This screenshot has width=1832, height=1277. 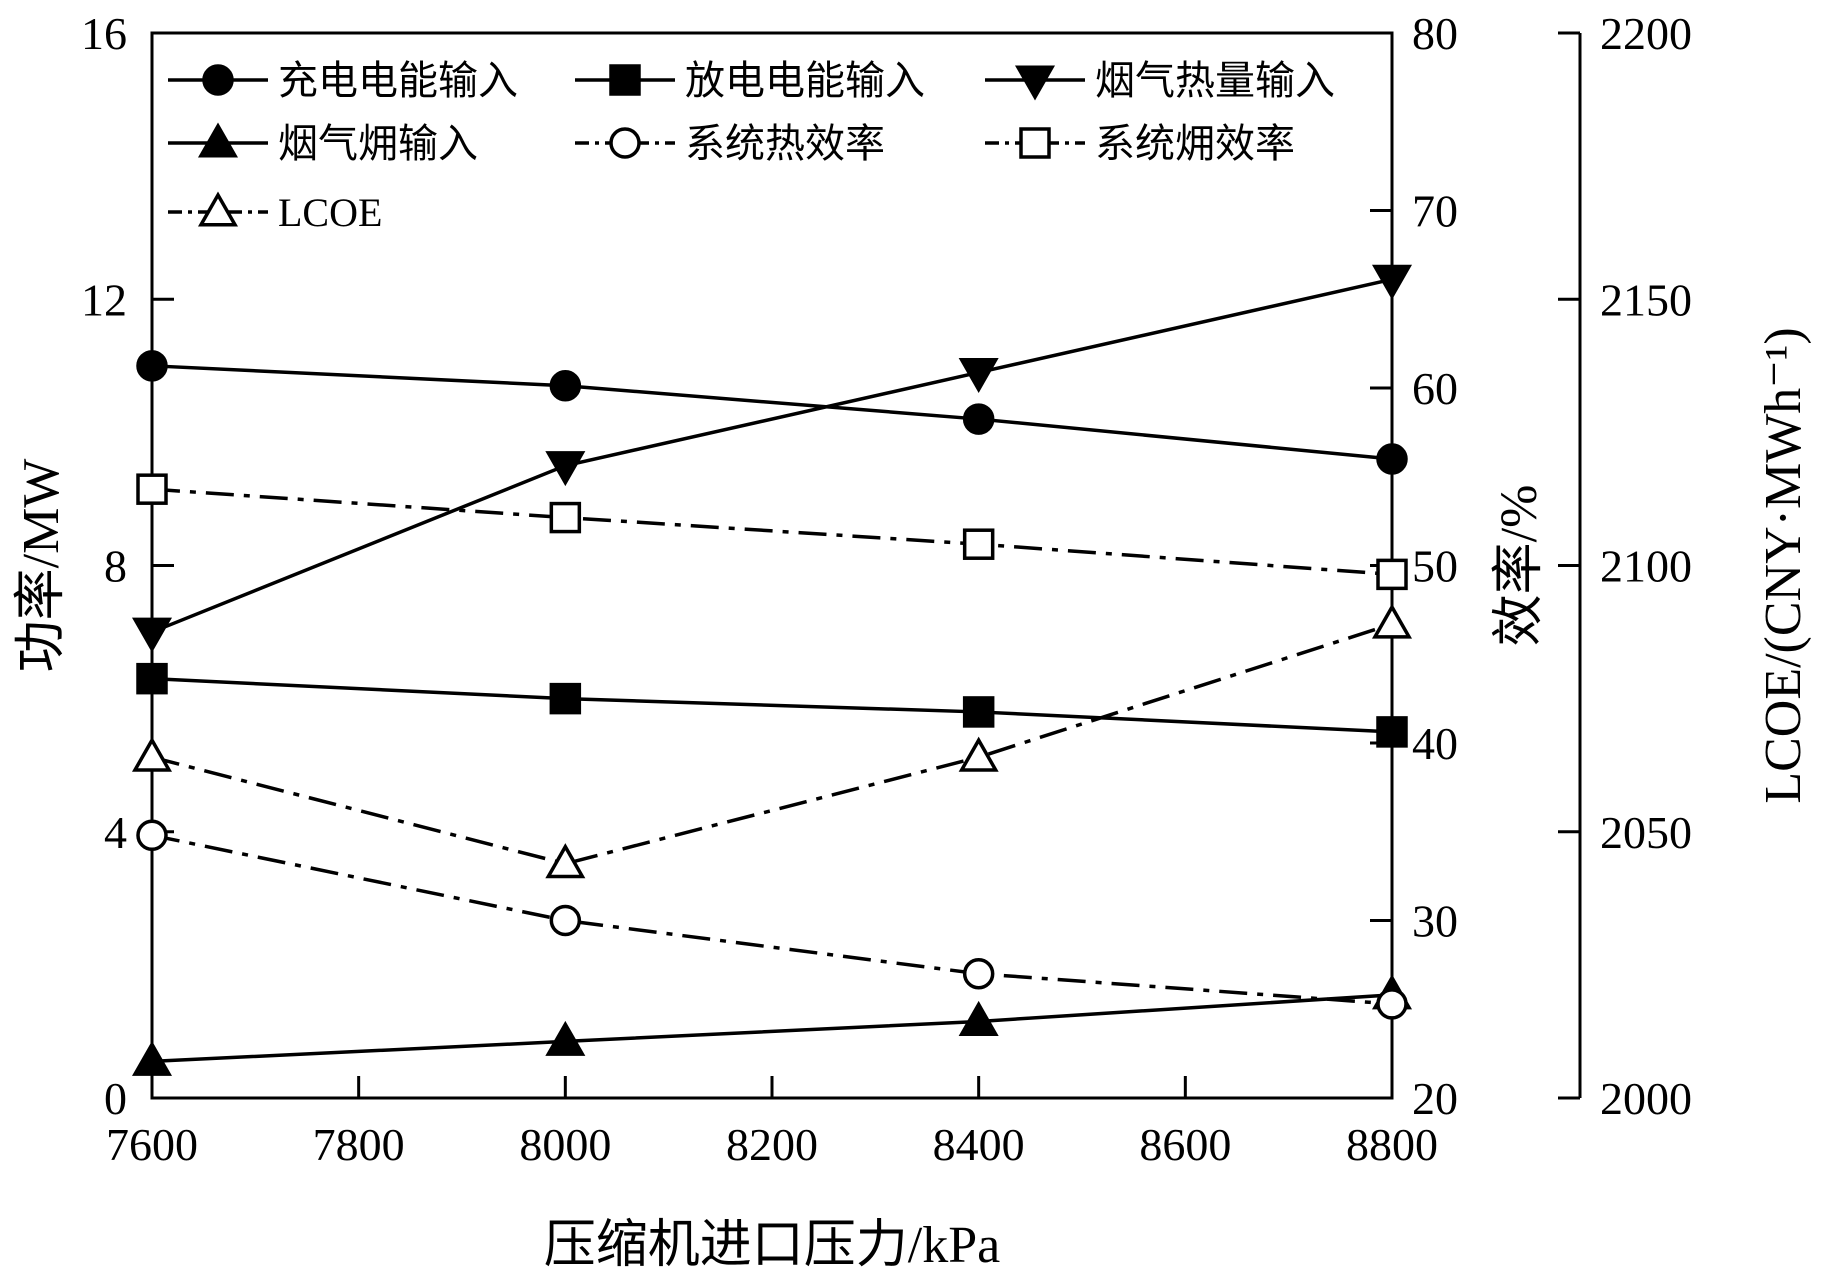 What do you see at coordinates (785, 143) in the screenshot?
I see `legend-label: 系统热效率` at bounding box center [785, 143].